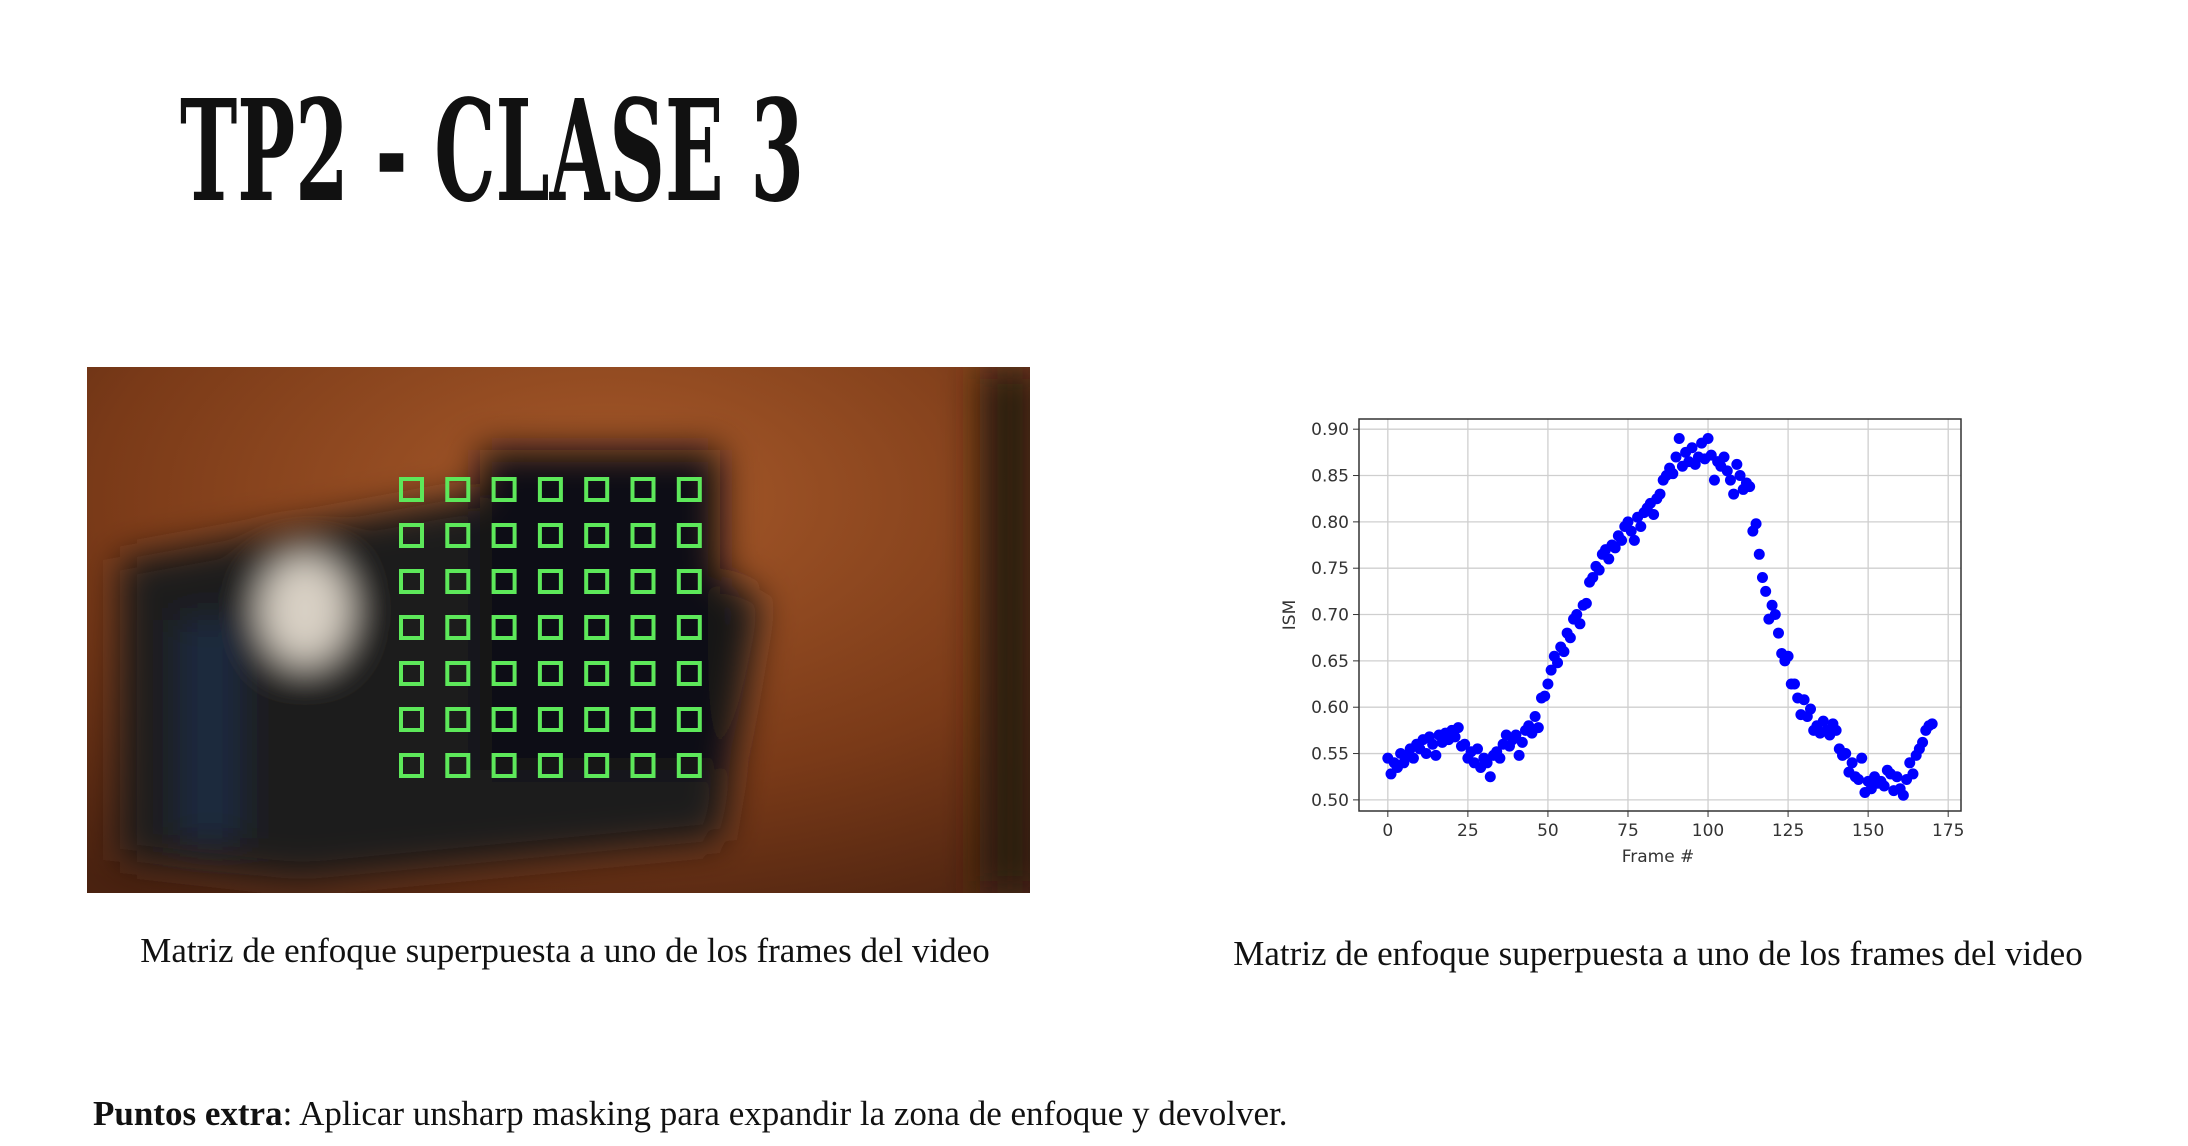 The width and height of the screenshot is (2188, 1146). I want to click on x-tick-label: 100, so click(1708, 831).